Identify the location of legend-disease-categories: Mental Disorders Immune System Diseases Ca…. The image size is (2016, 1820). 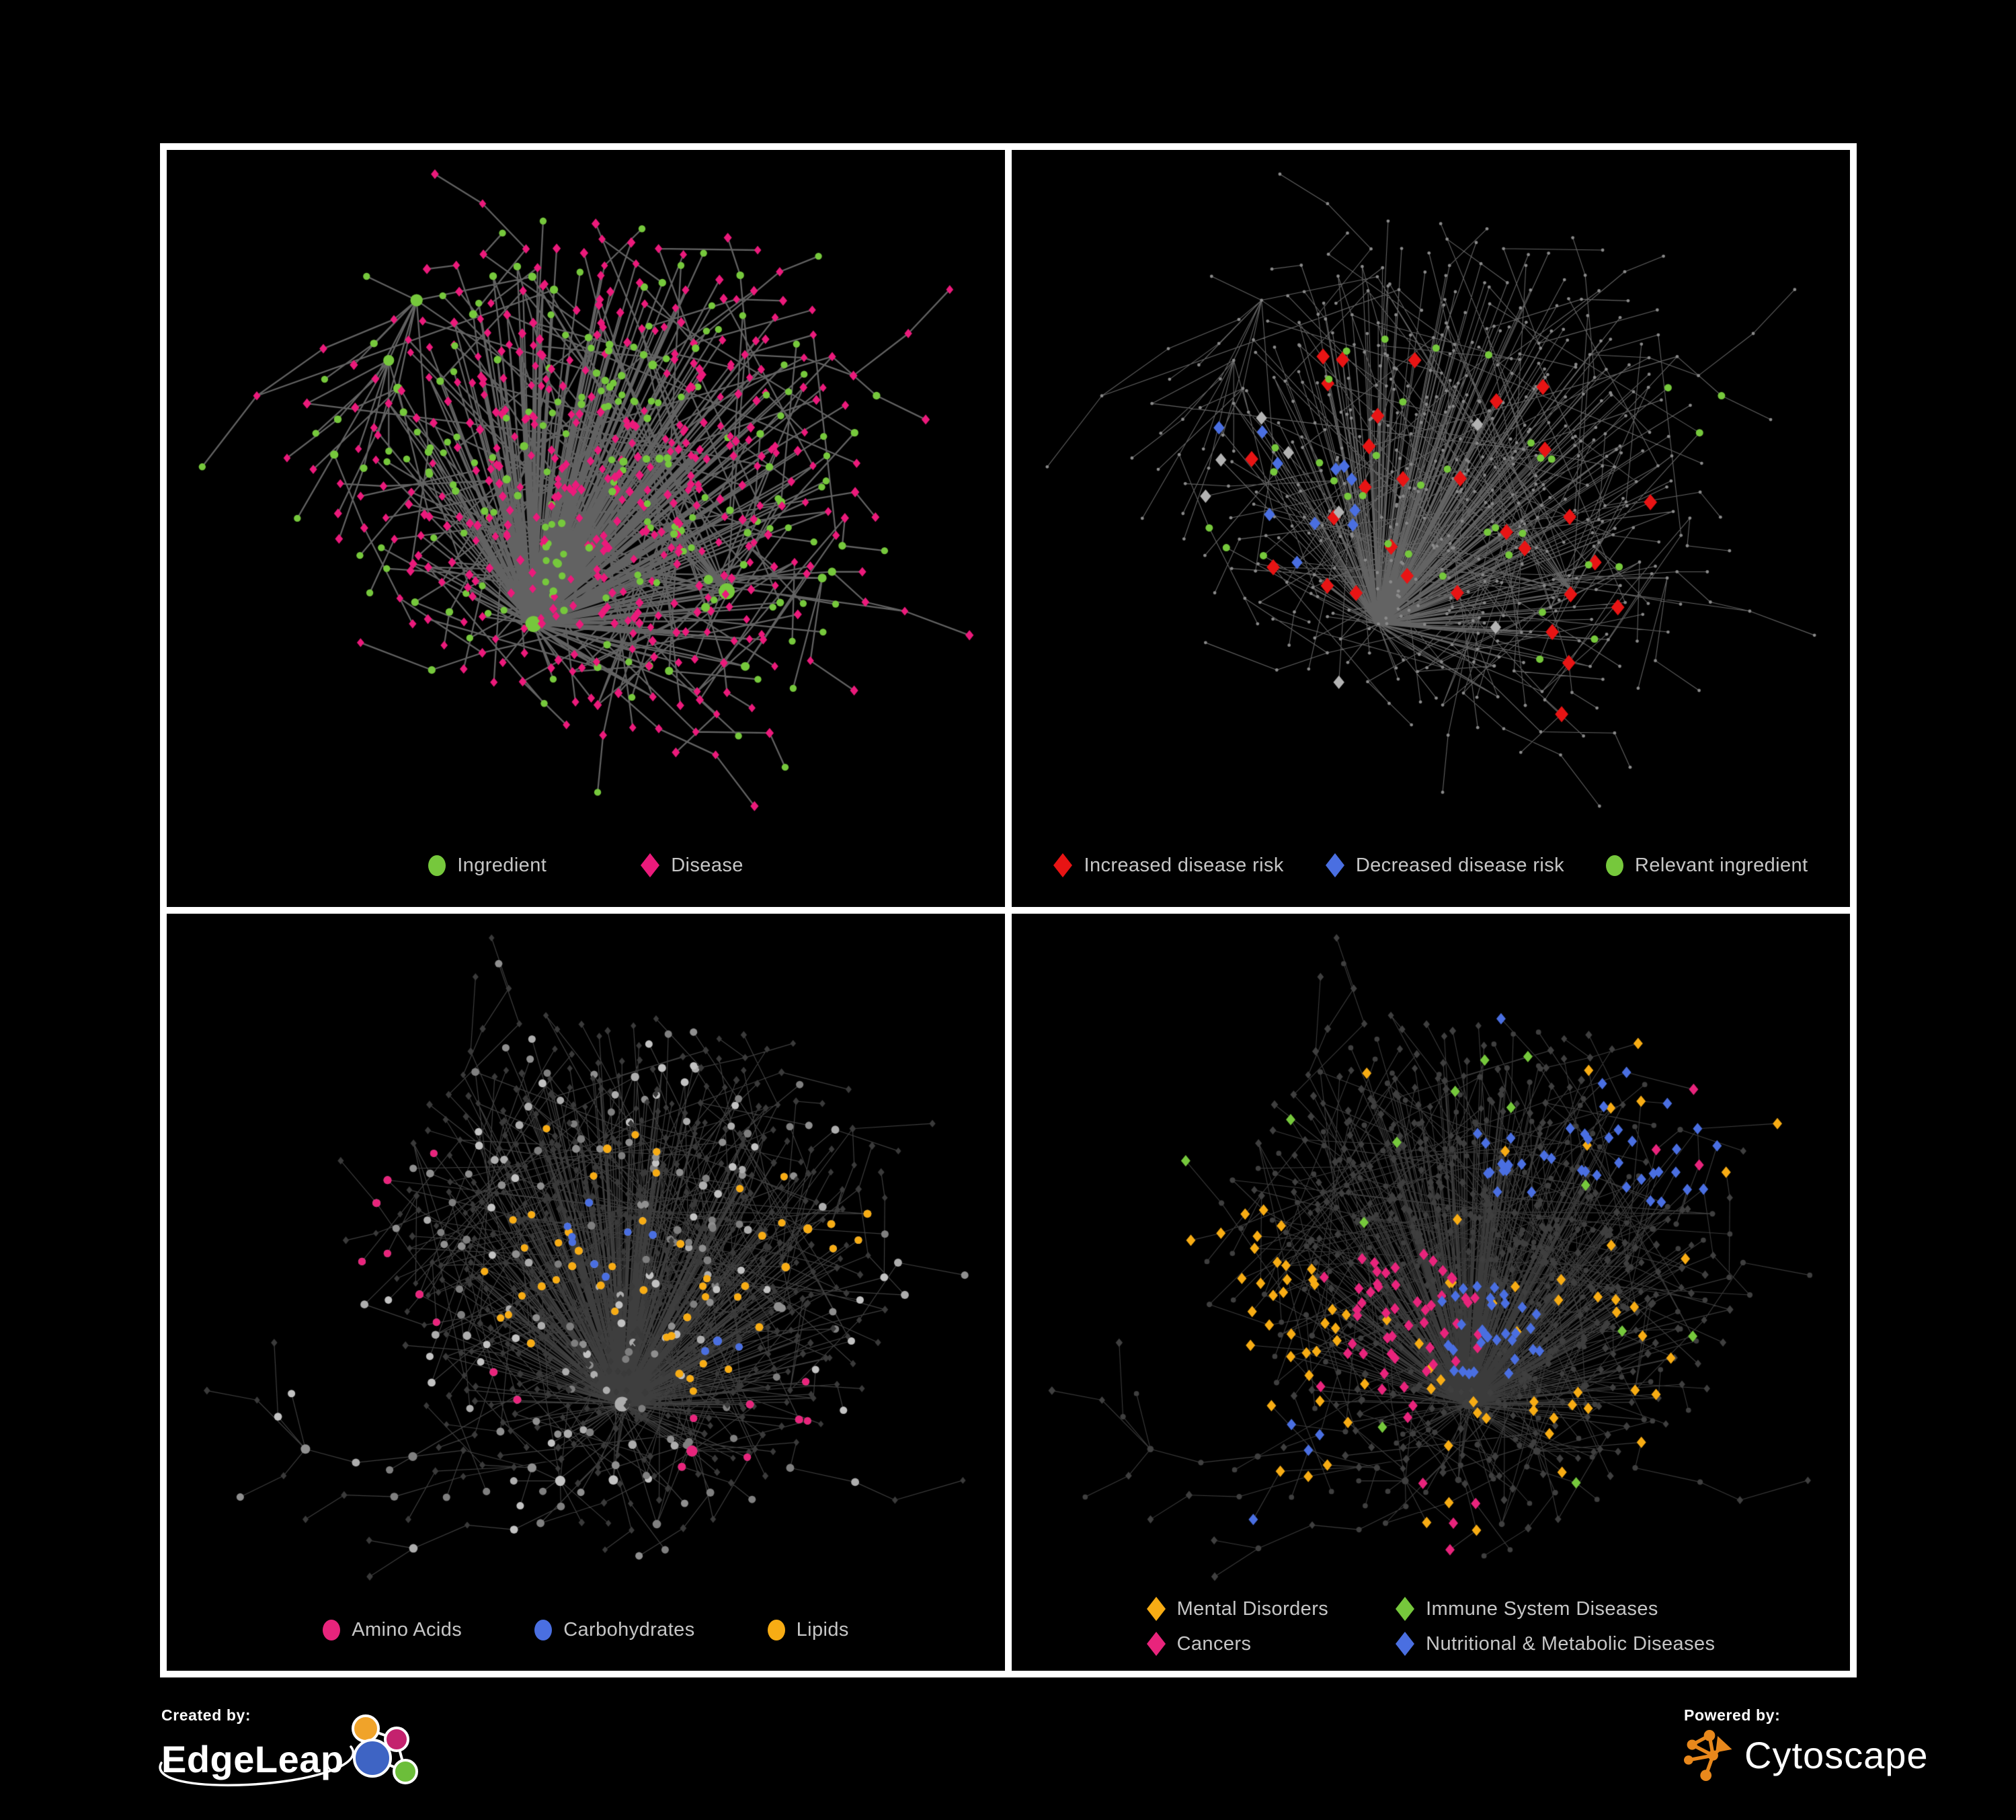
(1431, 1626).